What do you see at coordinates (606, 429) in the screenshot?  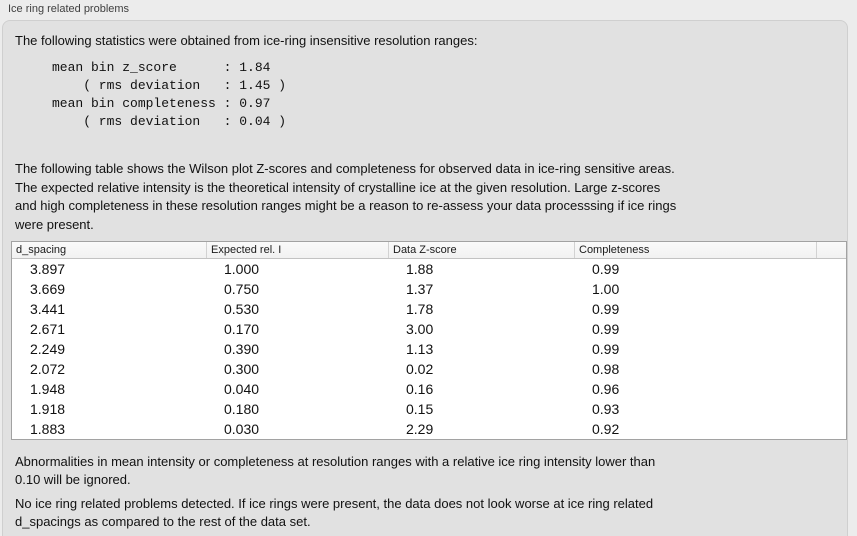 I see `table-cell: 0.92` at bounding box center [606, 429].